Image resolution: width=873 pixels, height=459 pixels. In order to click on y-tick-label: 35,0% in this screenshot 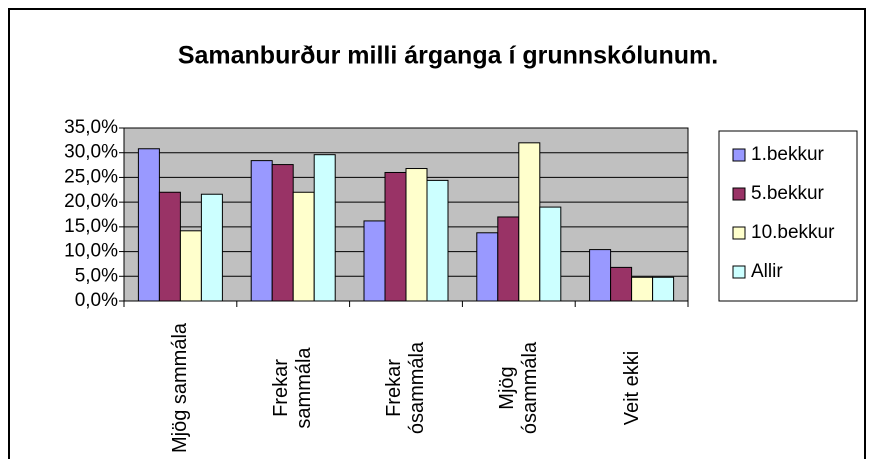, I will do `click(91, 127)`.